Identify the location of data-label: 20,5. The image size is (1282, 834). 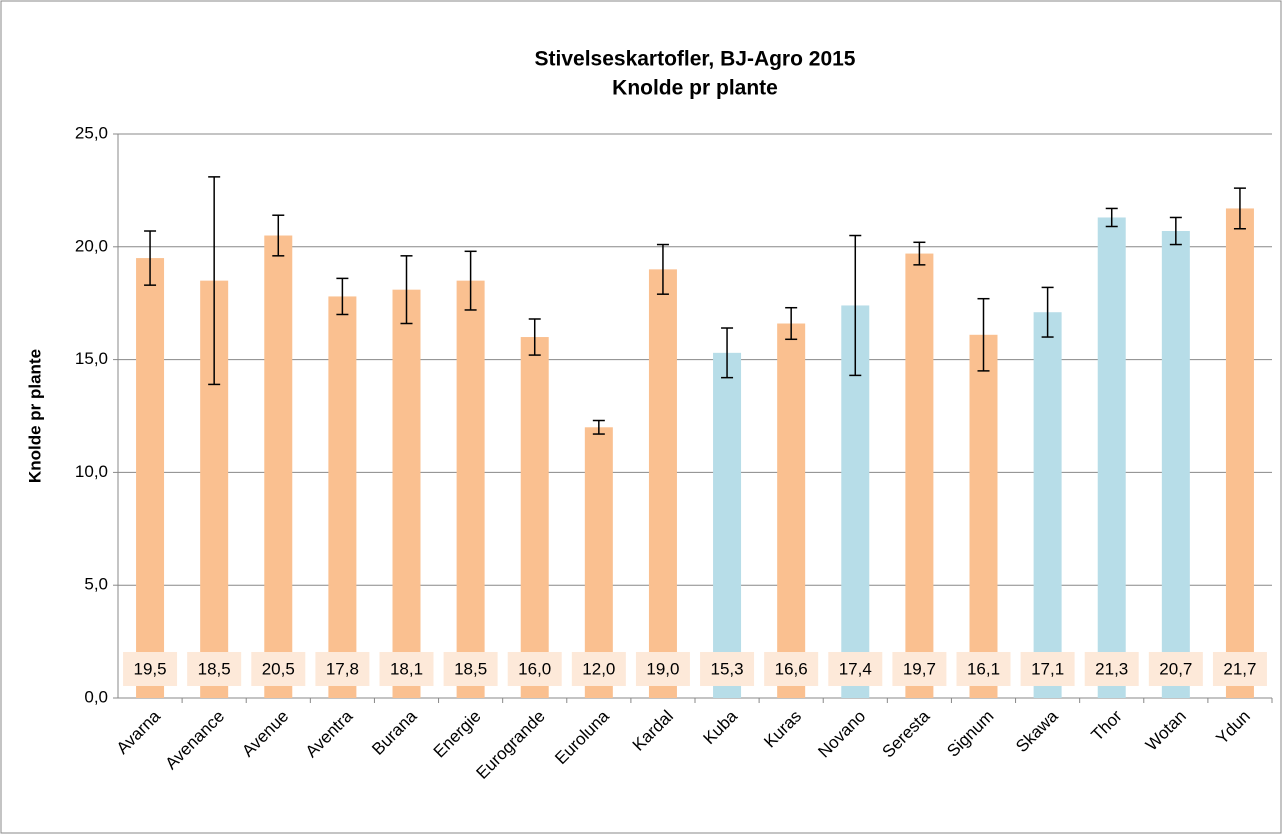
(278, 668).